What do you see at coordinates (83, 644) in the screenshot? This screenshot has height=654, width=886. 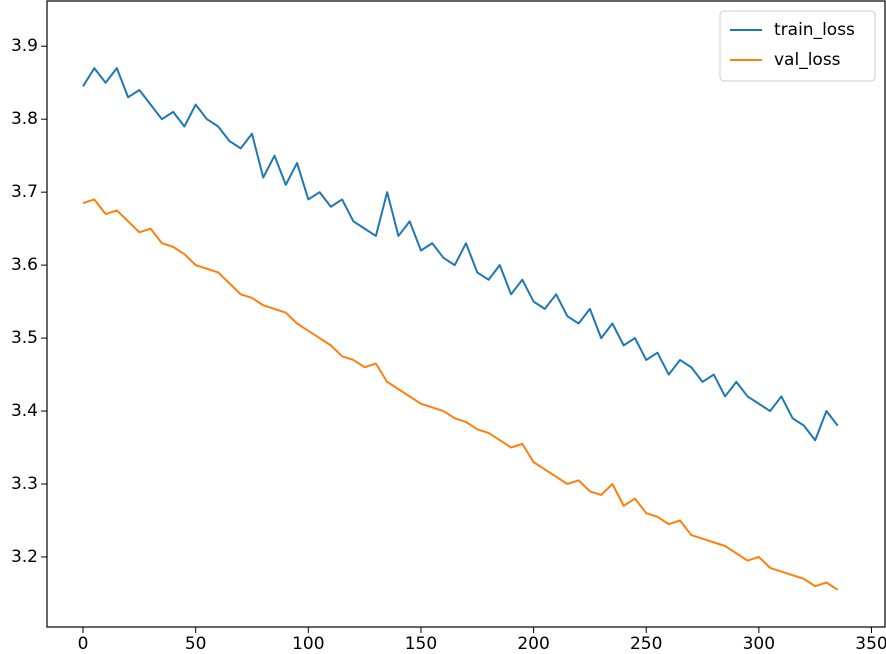 I see `x-tick-label: 0` at bounding box center [83, 644].